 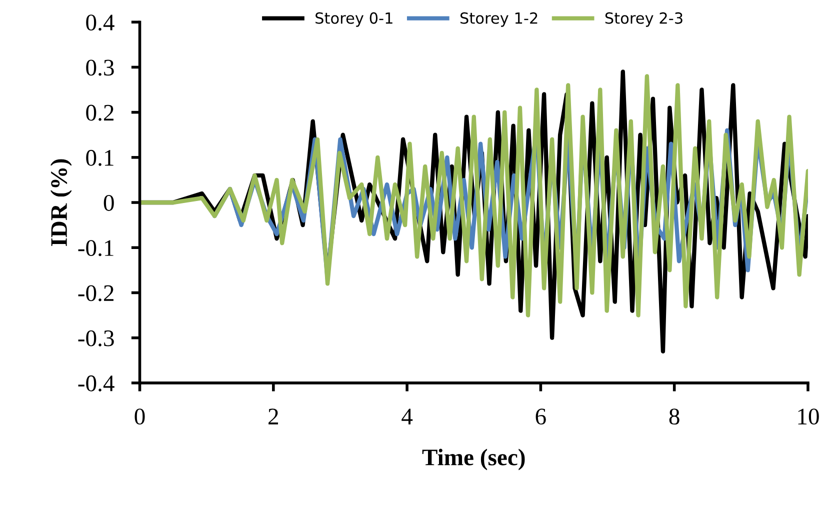 What do you see at coordinates (61, 202) in the screenshot?
I see `y-axis-title: IDR (%)` at bounding box center [61, 202].